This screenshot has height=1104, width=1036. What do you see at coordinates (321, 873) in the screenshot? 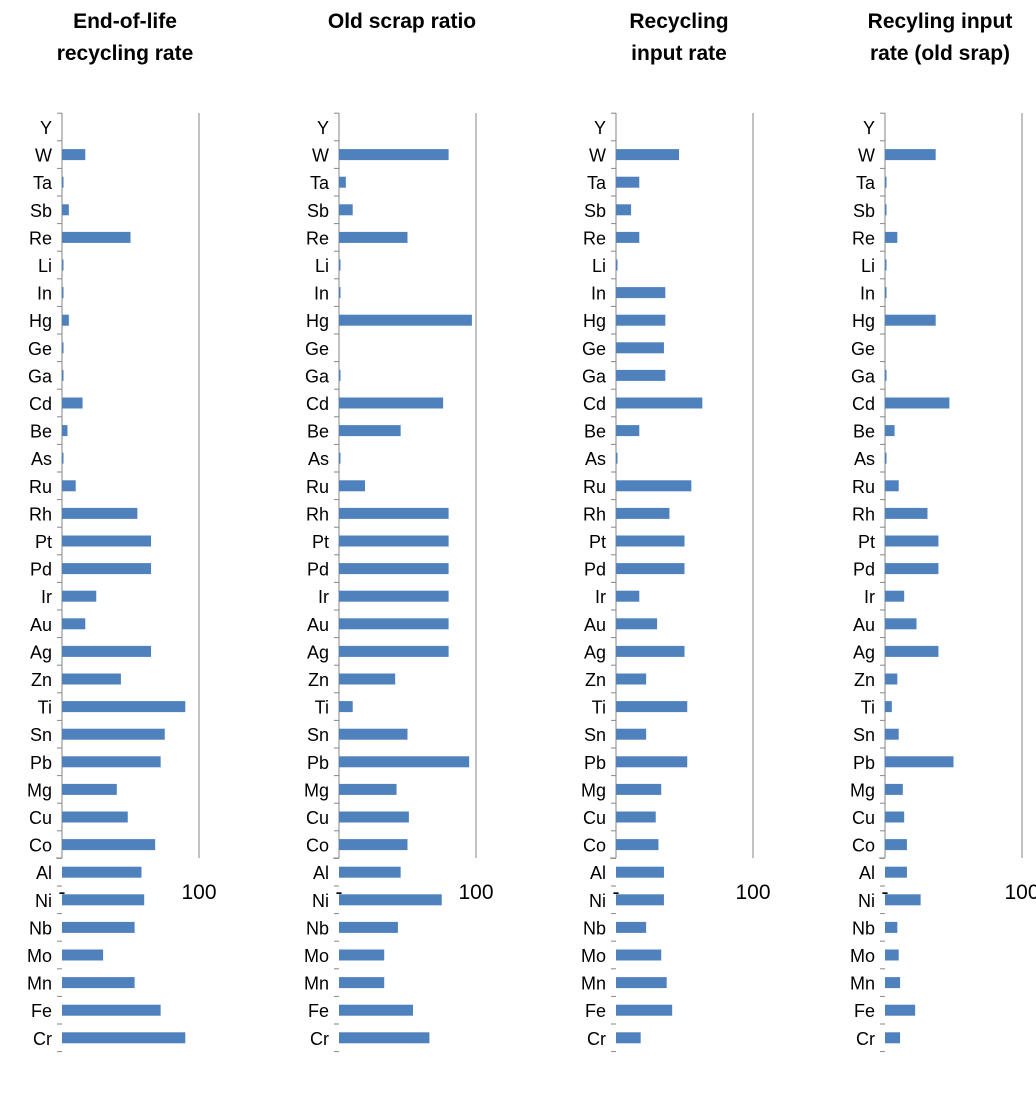
I see `category-label-al: Al` at bounding box center [321, 873].